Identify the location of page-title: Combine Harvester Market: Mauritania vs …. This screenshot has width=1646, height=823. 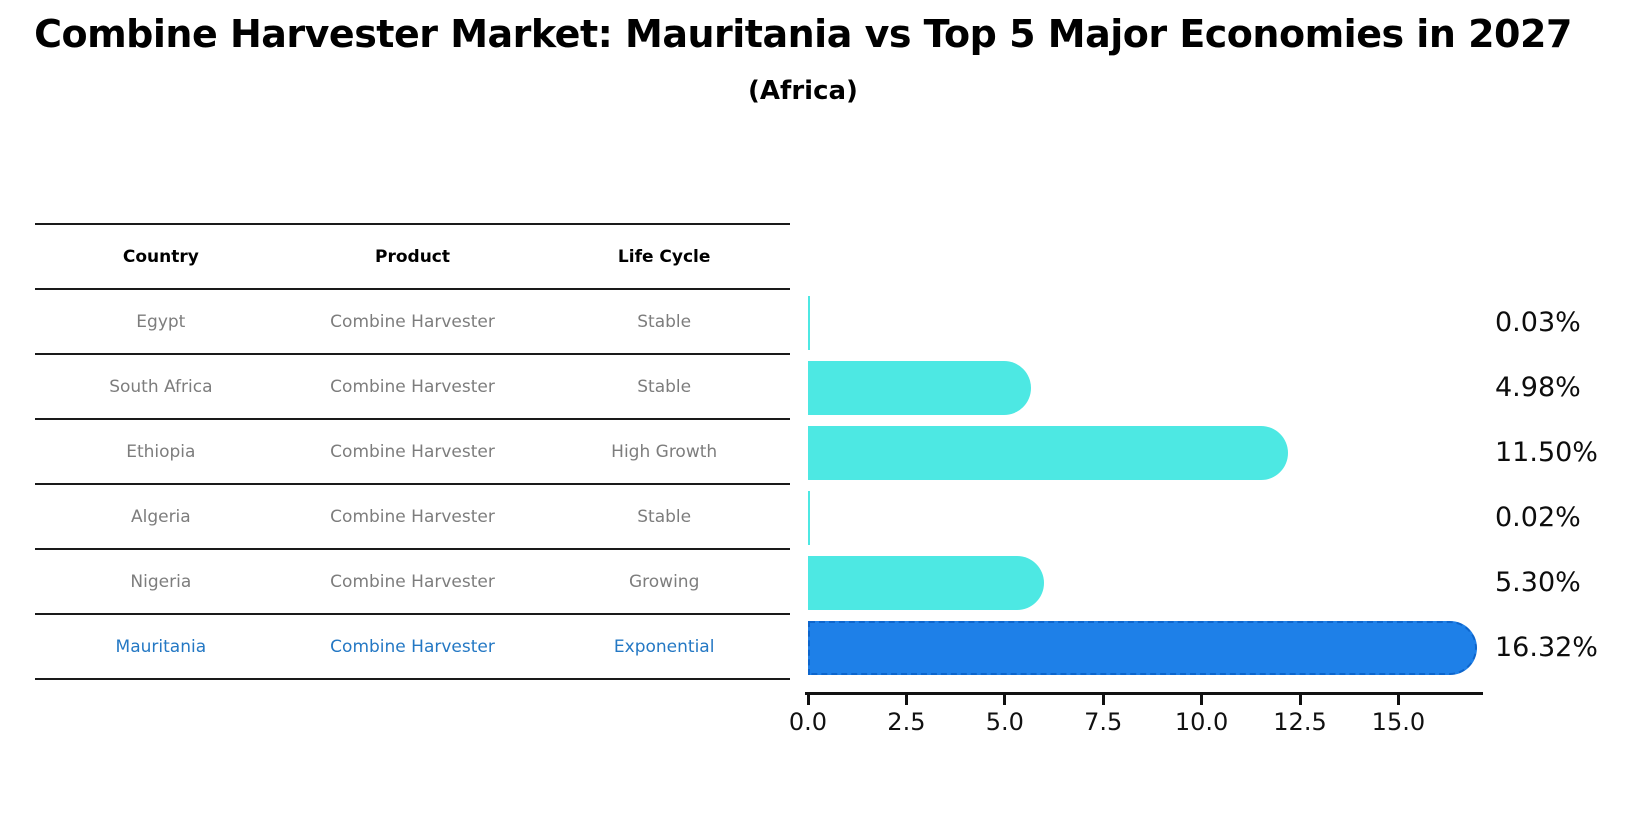
(803, 34).